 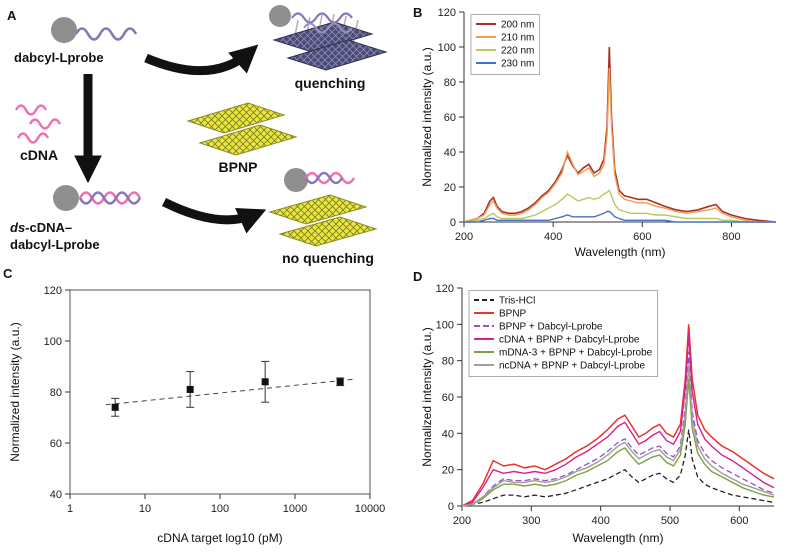 What do you see at coordinates (531, 521) in the screenshot?
I see `x-tick-label: 300` at bounding box center [531, 521].